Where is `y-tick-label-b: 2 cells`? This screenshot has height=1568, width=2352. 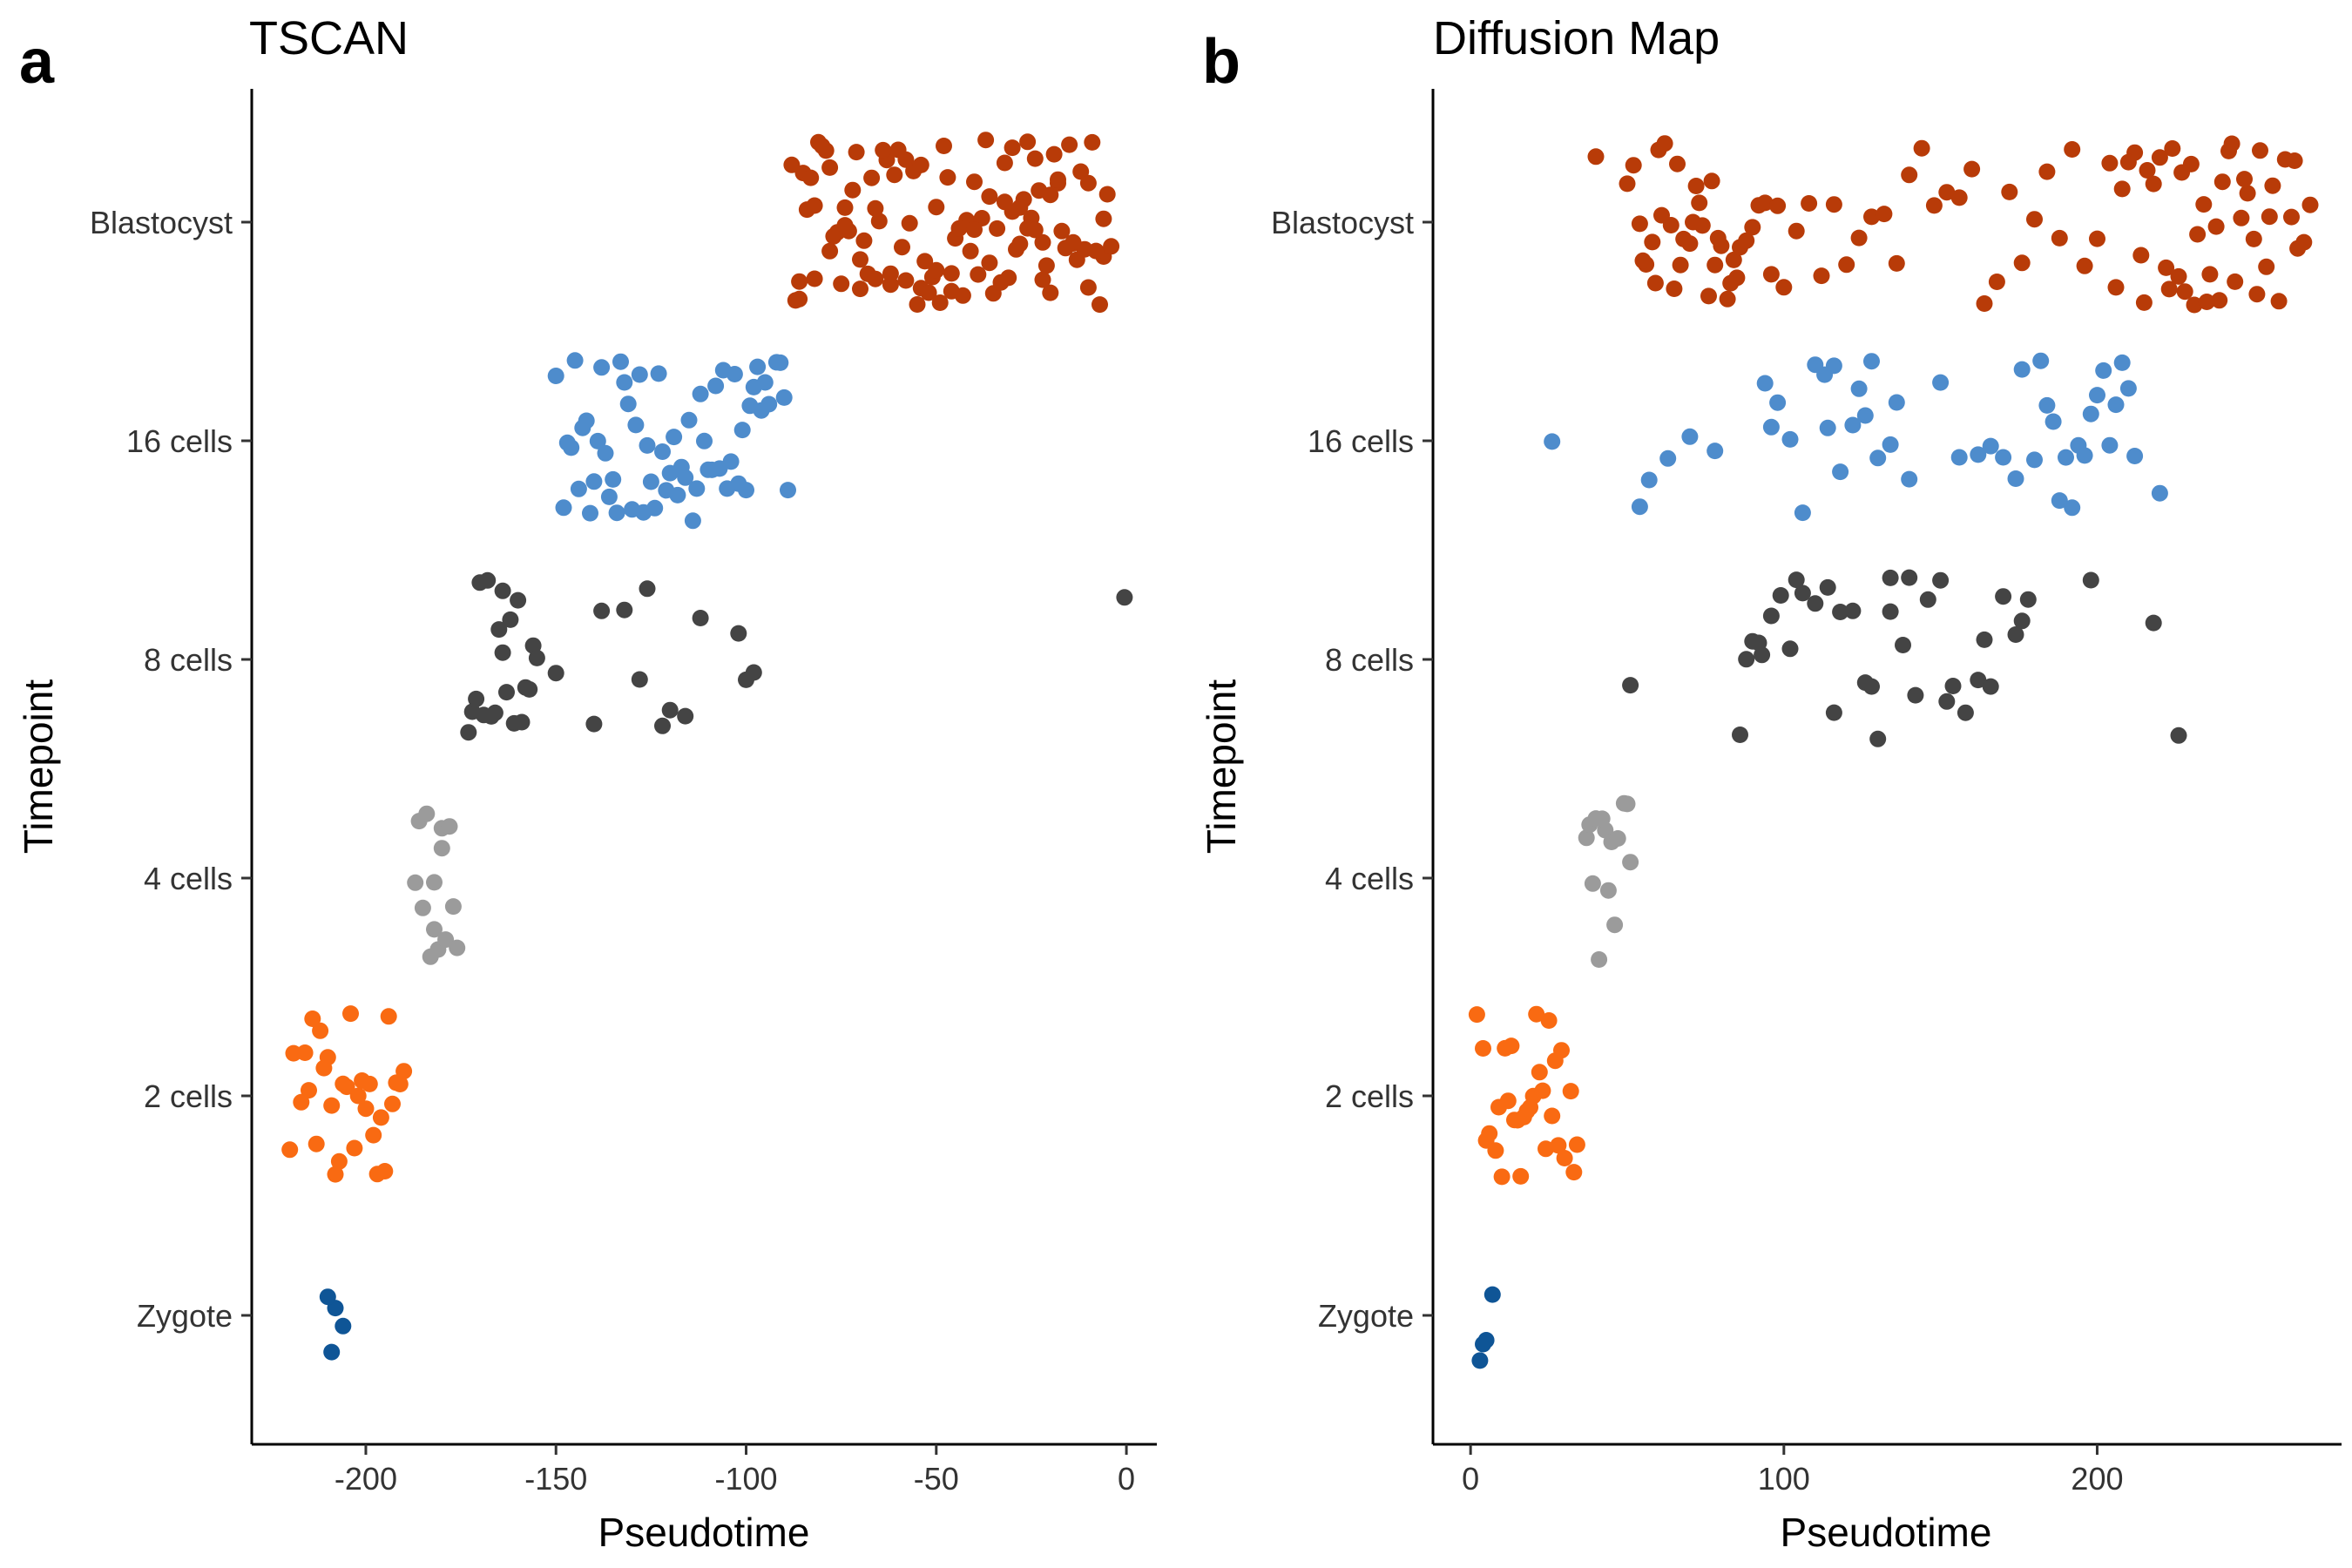
y-tick-label-b: 2 cells is located at coordinates (1369, 1096).